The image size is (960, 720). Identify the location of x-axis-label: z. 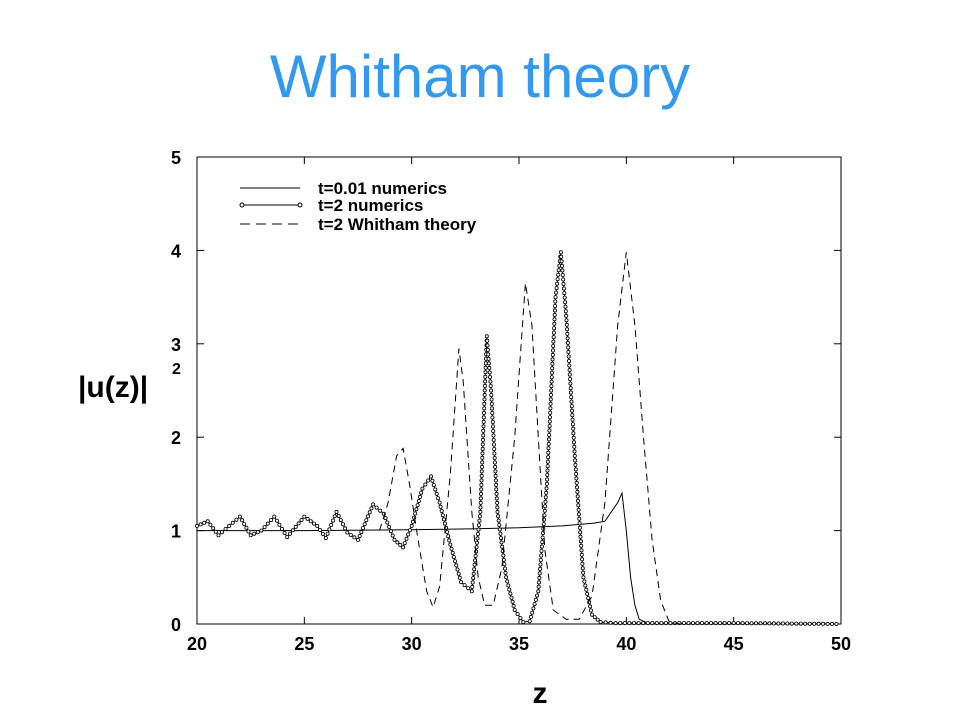
(540, 693).